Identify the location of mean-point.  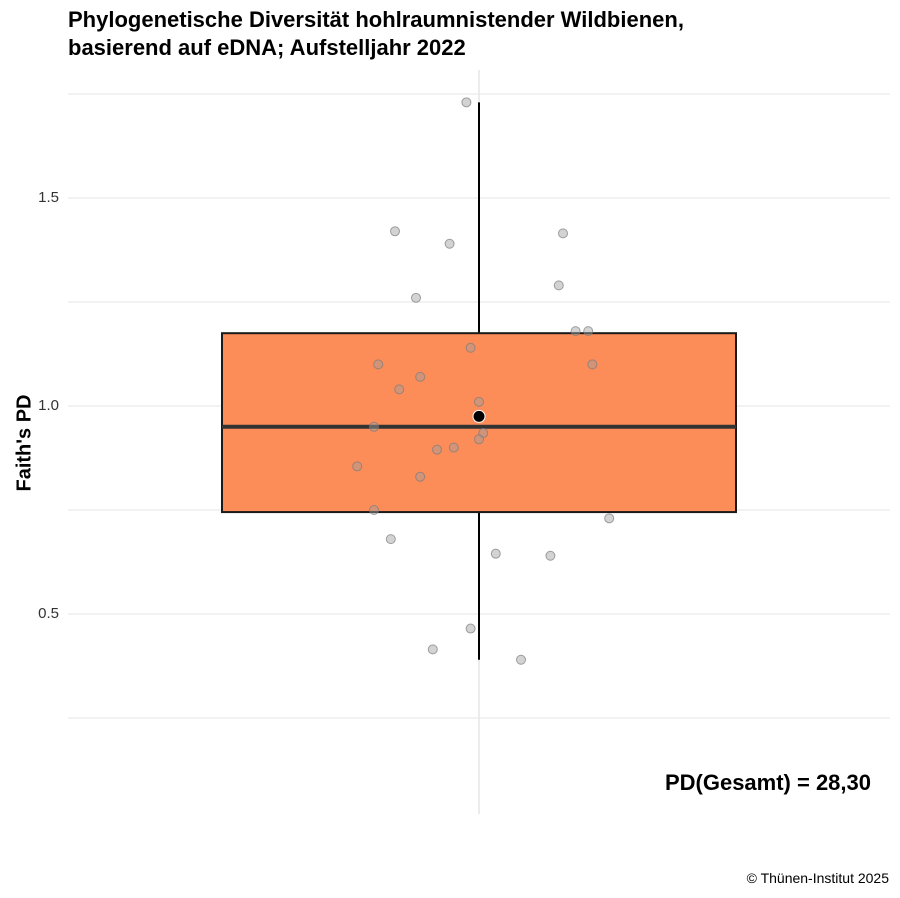
(479, 416).